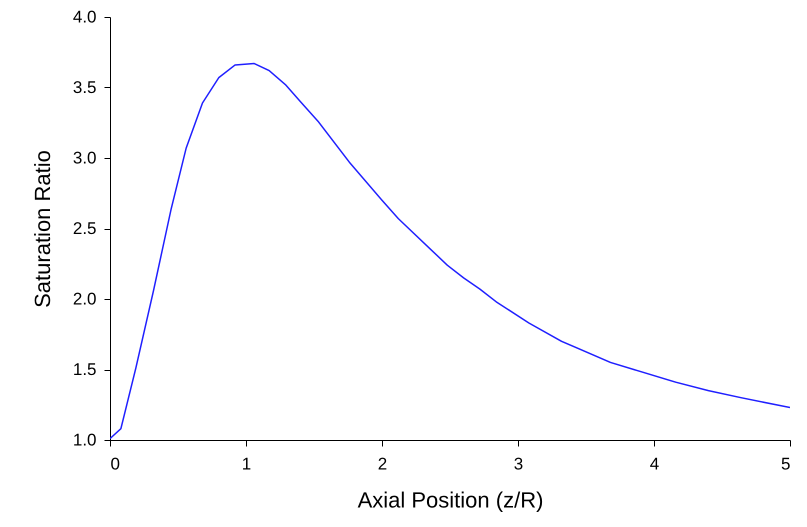  What do you see at coordinates (84, 87) in the screenshot?
I see `y-tick-label: 3.5` at bounding box center [84, 87].